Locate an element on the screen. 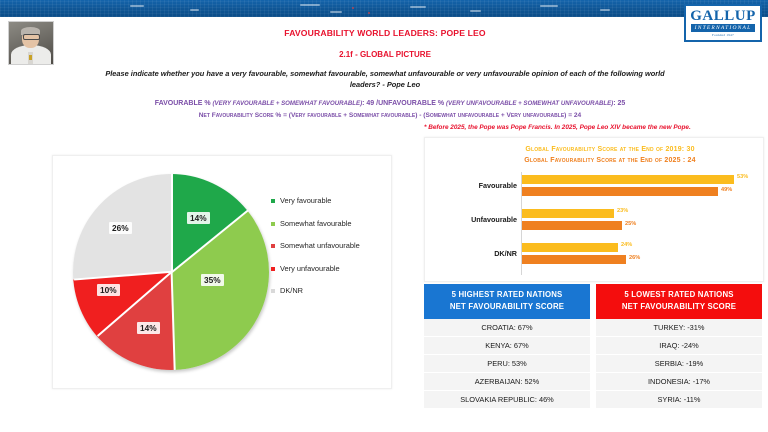  pie-chart: 14% 35% 14% 10% 26% is located at coordinates (171, 272).